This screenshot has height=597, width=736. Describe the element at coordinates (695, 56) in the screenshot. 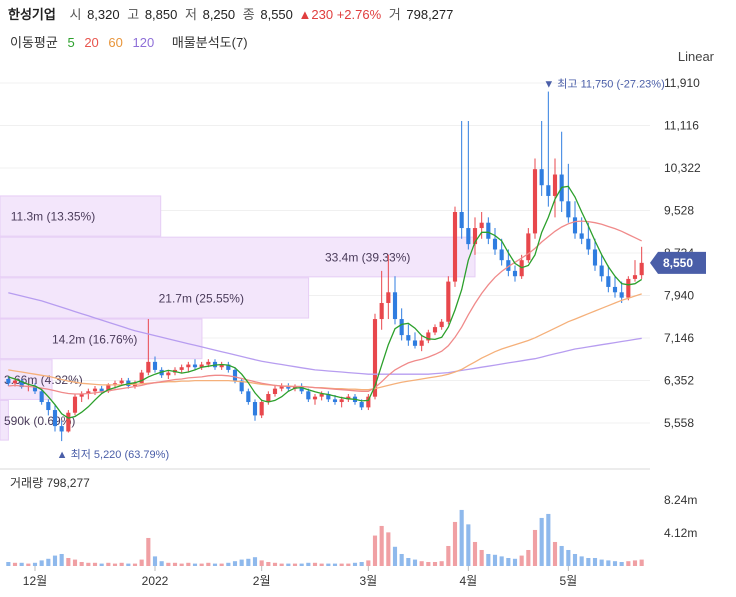

I see `scale-selector: Linear` at that location.